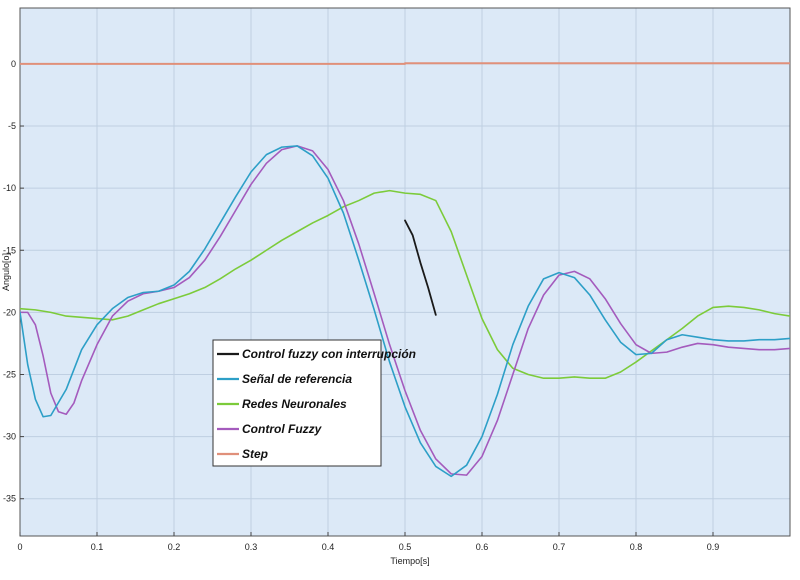 Image resolution: width=800 pixels, height=580 pixels. Describe the element at coordinates (9, 188) in the screenshot. I see `y-tick-label: -10` at that location.